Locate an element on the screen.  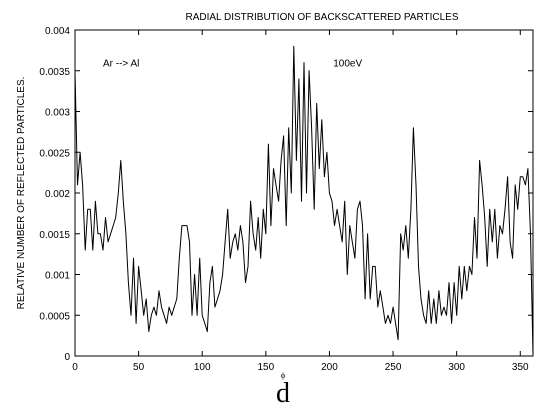
y-axis-label: RELATIVE NUMBER OF REFLECTED PARTICLES. is located at coordinates (21, 193).